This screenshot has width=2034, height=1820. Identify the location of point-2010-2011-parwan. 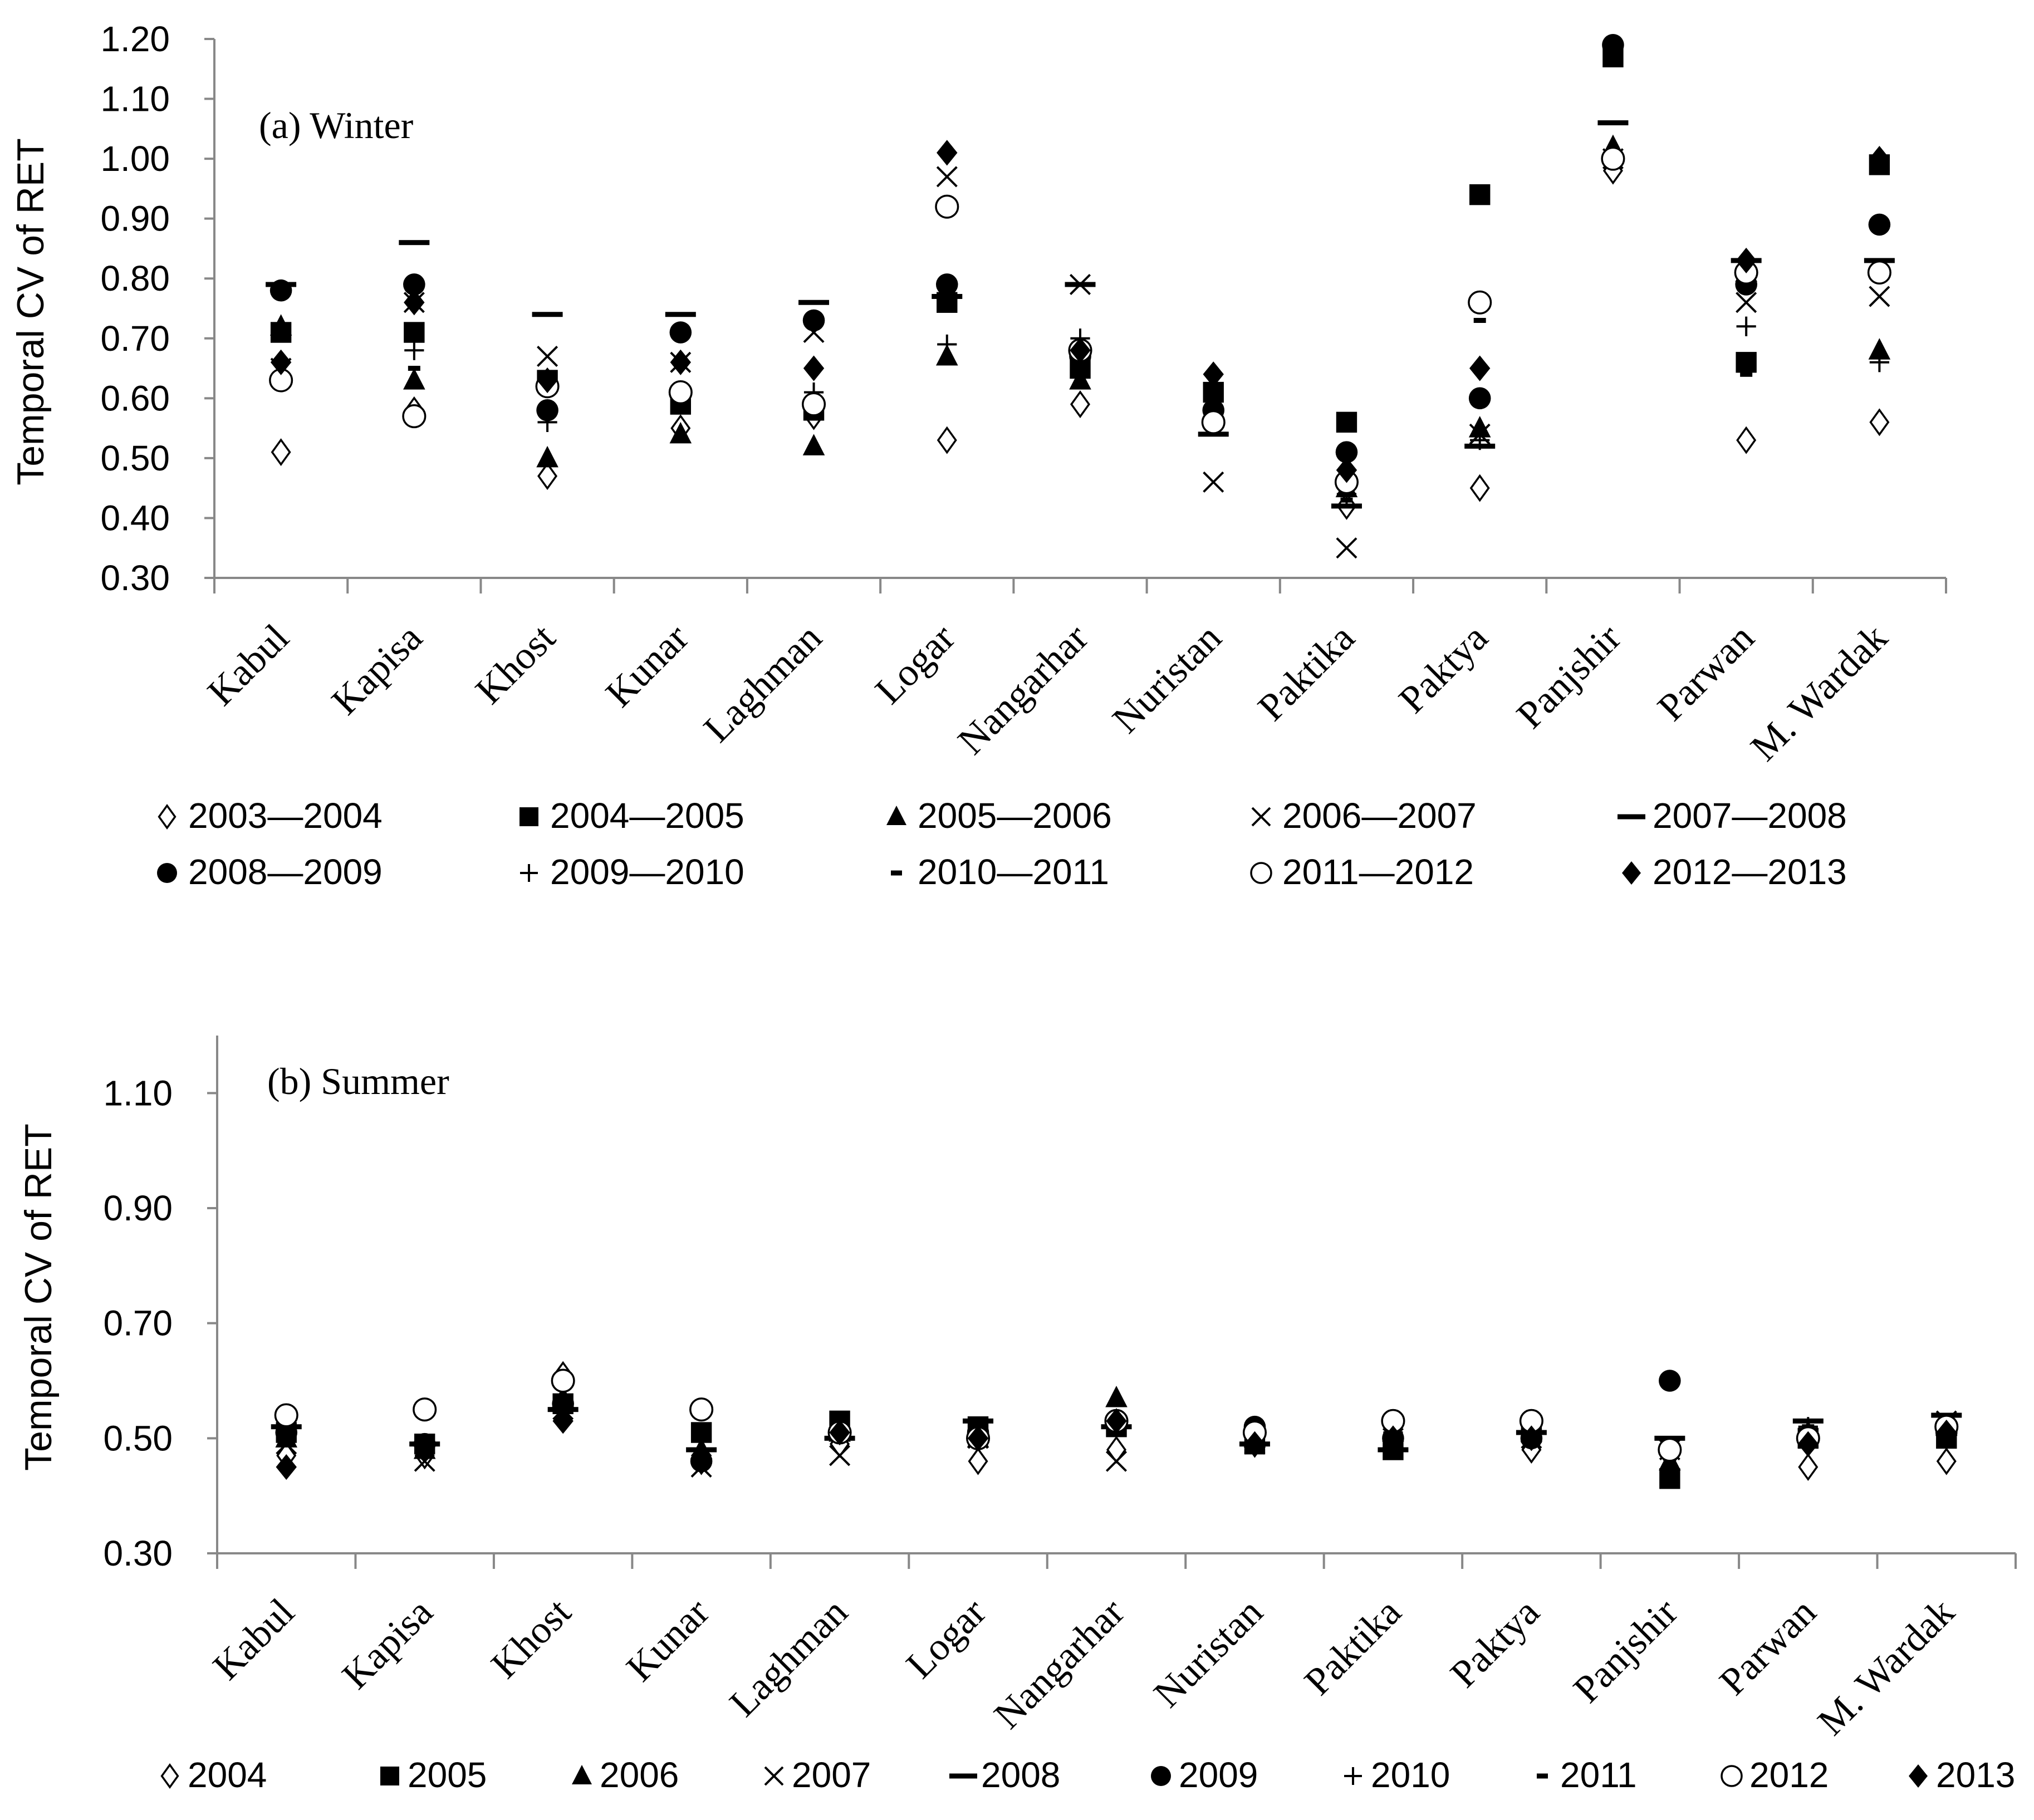
(1746, 374).